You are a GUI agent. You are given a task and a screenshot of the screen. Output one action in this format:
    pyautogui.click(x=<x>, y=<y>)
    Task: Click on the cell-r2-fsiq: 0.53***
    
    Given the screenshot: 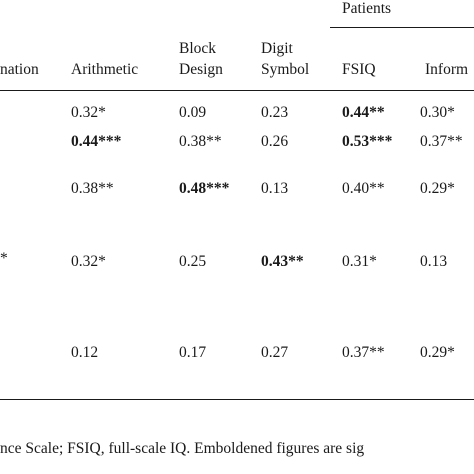 What is the action you would take?
    pyautogui.click(x=367, y=141)
    